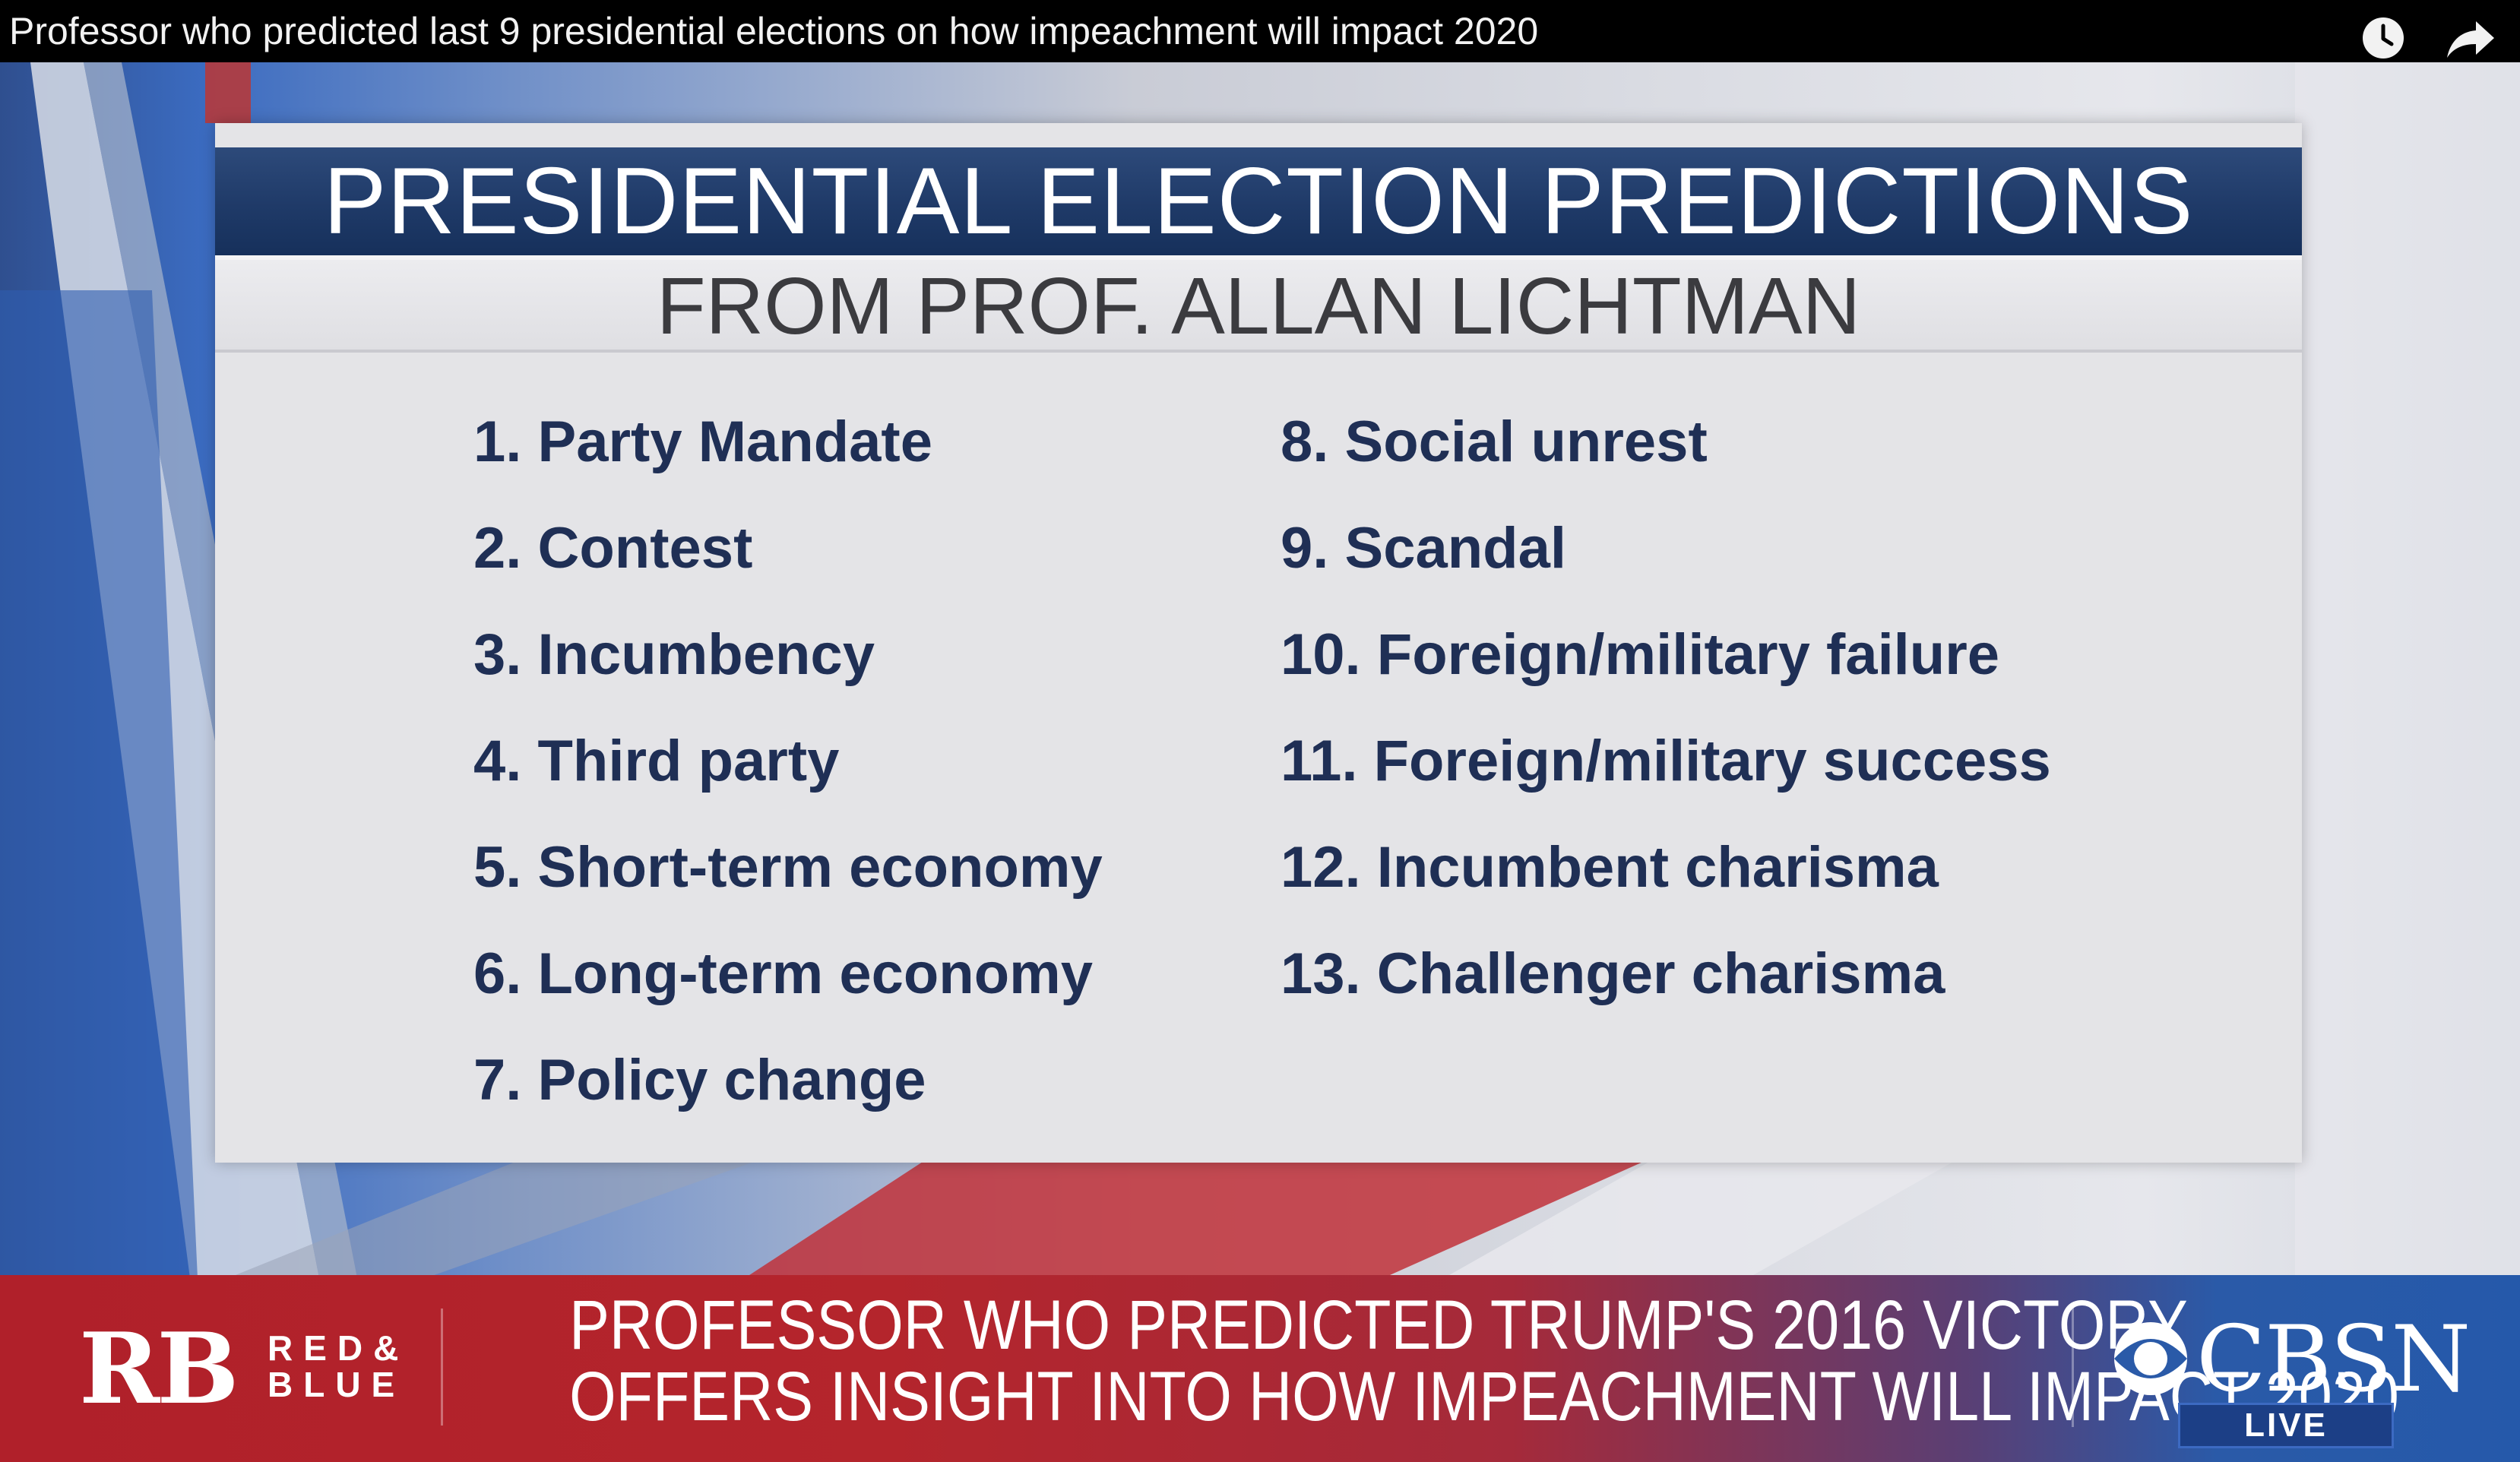 The image size is (2520, 1462). I want to click on live-badge: LIVE, so click(2286, 1425).